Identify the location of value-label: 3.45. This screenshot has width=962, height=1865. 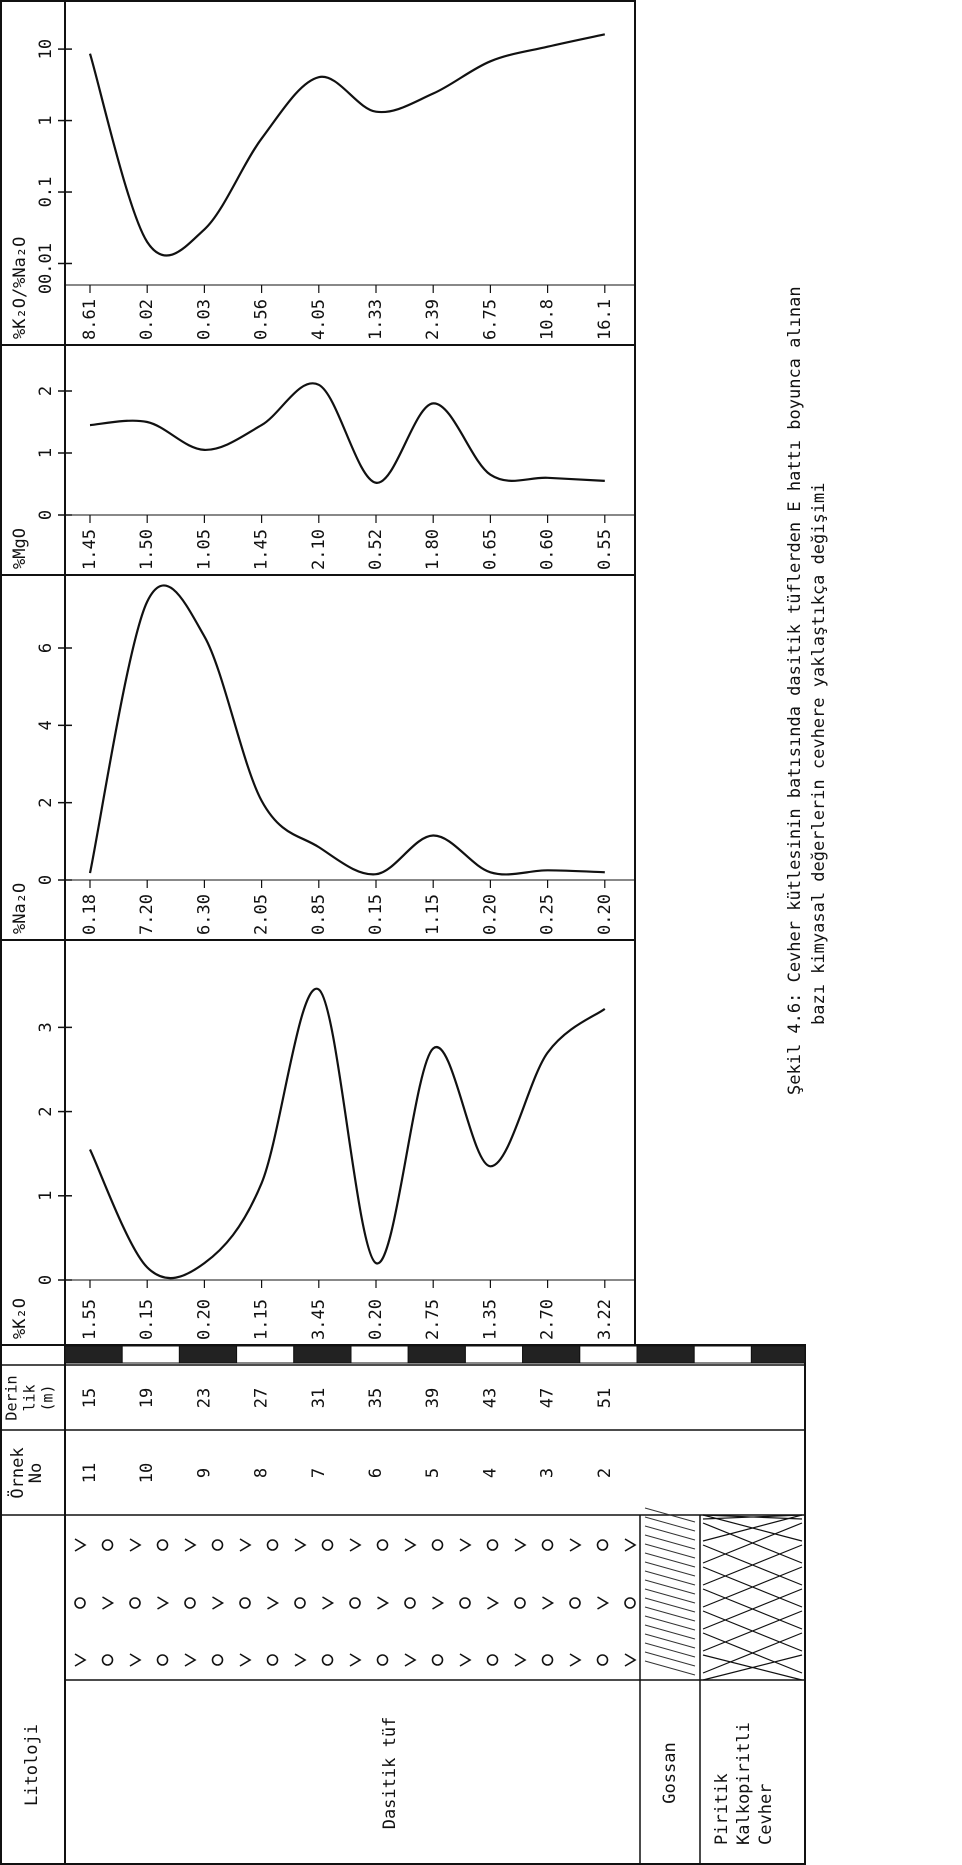
(319, 1319).